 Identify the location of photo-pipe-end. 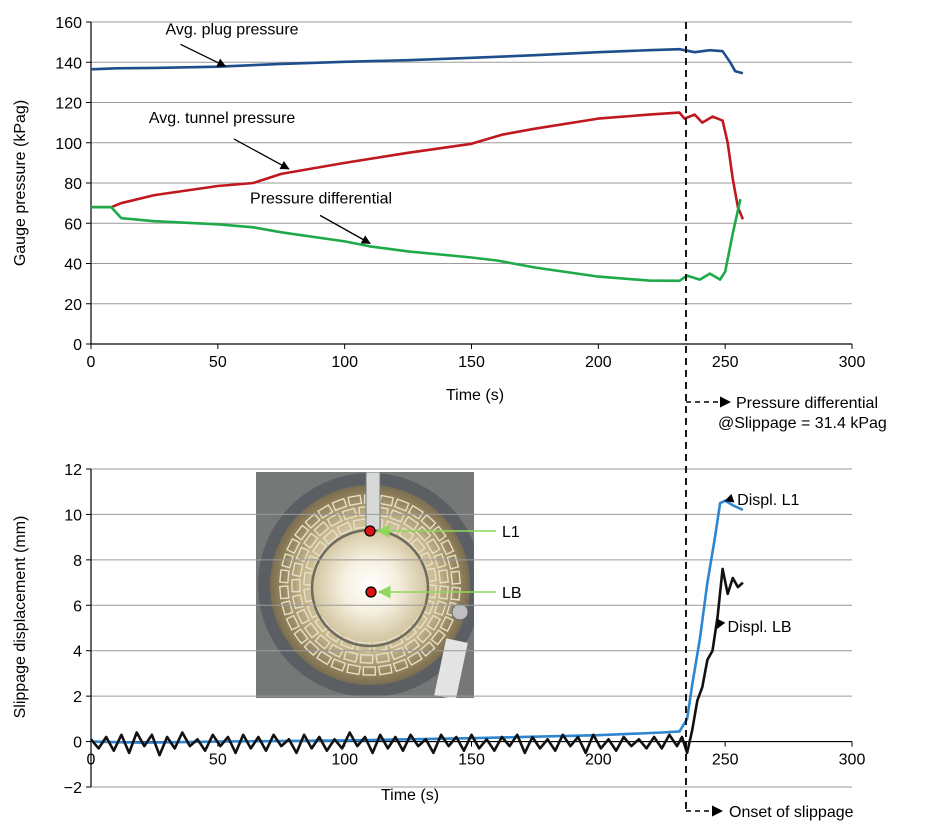
(460, 612).